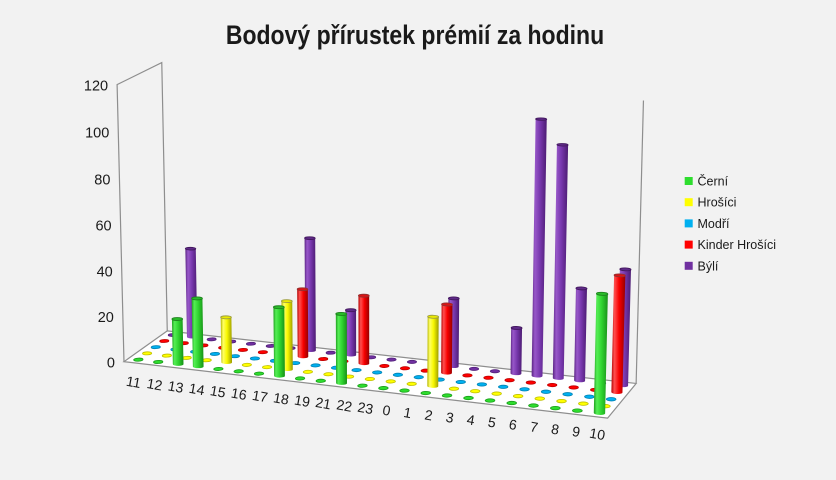  I want to click on svg-text: 80, so click(102, 180).